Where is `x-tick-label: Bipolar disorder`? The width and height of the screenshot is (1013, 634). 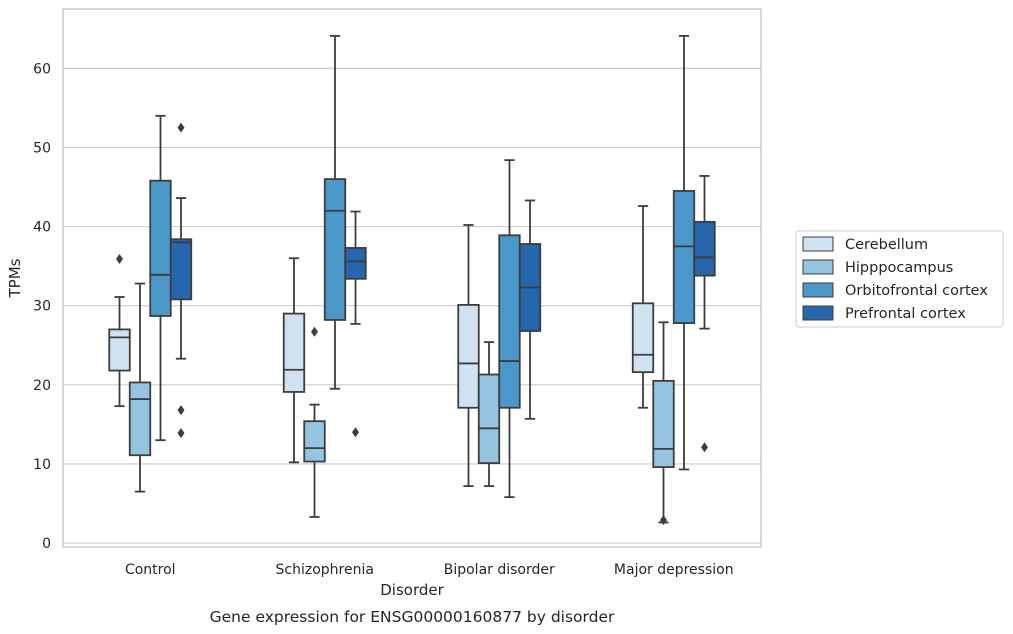 x-tick-label: Bipolar disorder is located at coordinates (499, 570).